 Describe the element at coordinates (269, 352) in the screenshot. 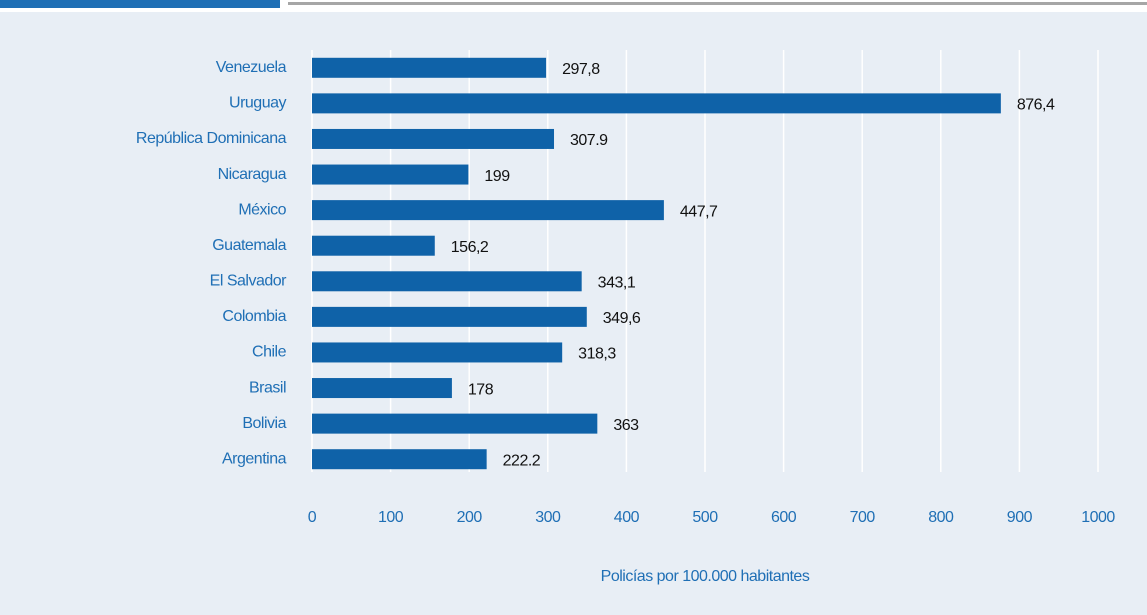

I see `y-tick-label: Chile` at that location.